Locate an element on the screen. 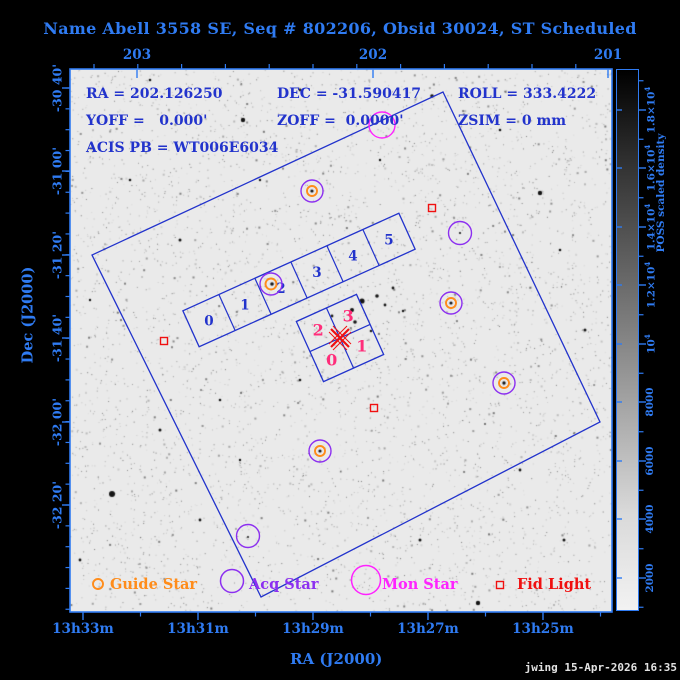 Image resolution: width=680 pixels, height=680 pixels. credit-timestamp: jwing 15-Apr-2026 16:35 is located at coordinates (600, 667).